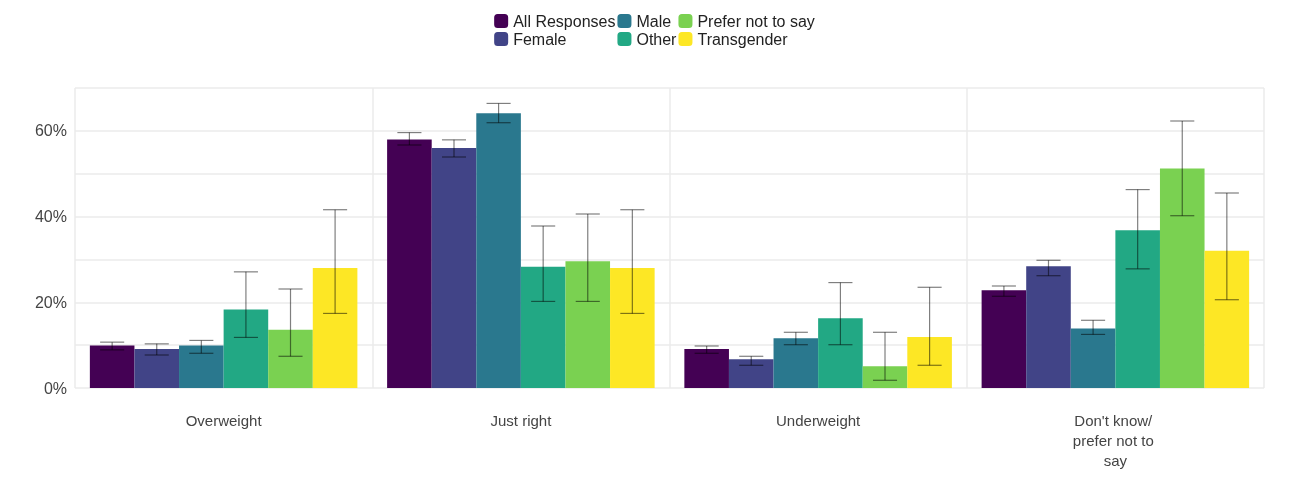 Image resolution: width=1309 pixels, height=498 pixels. Describe the element at coordinates (1115, 440) in the screenshot. I see `x-tick-label: Don't know/ prefer not to say` at that location.